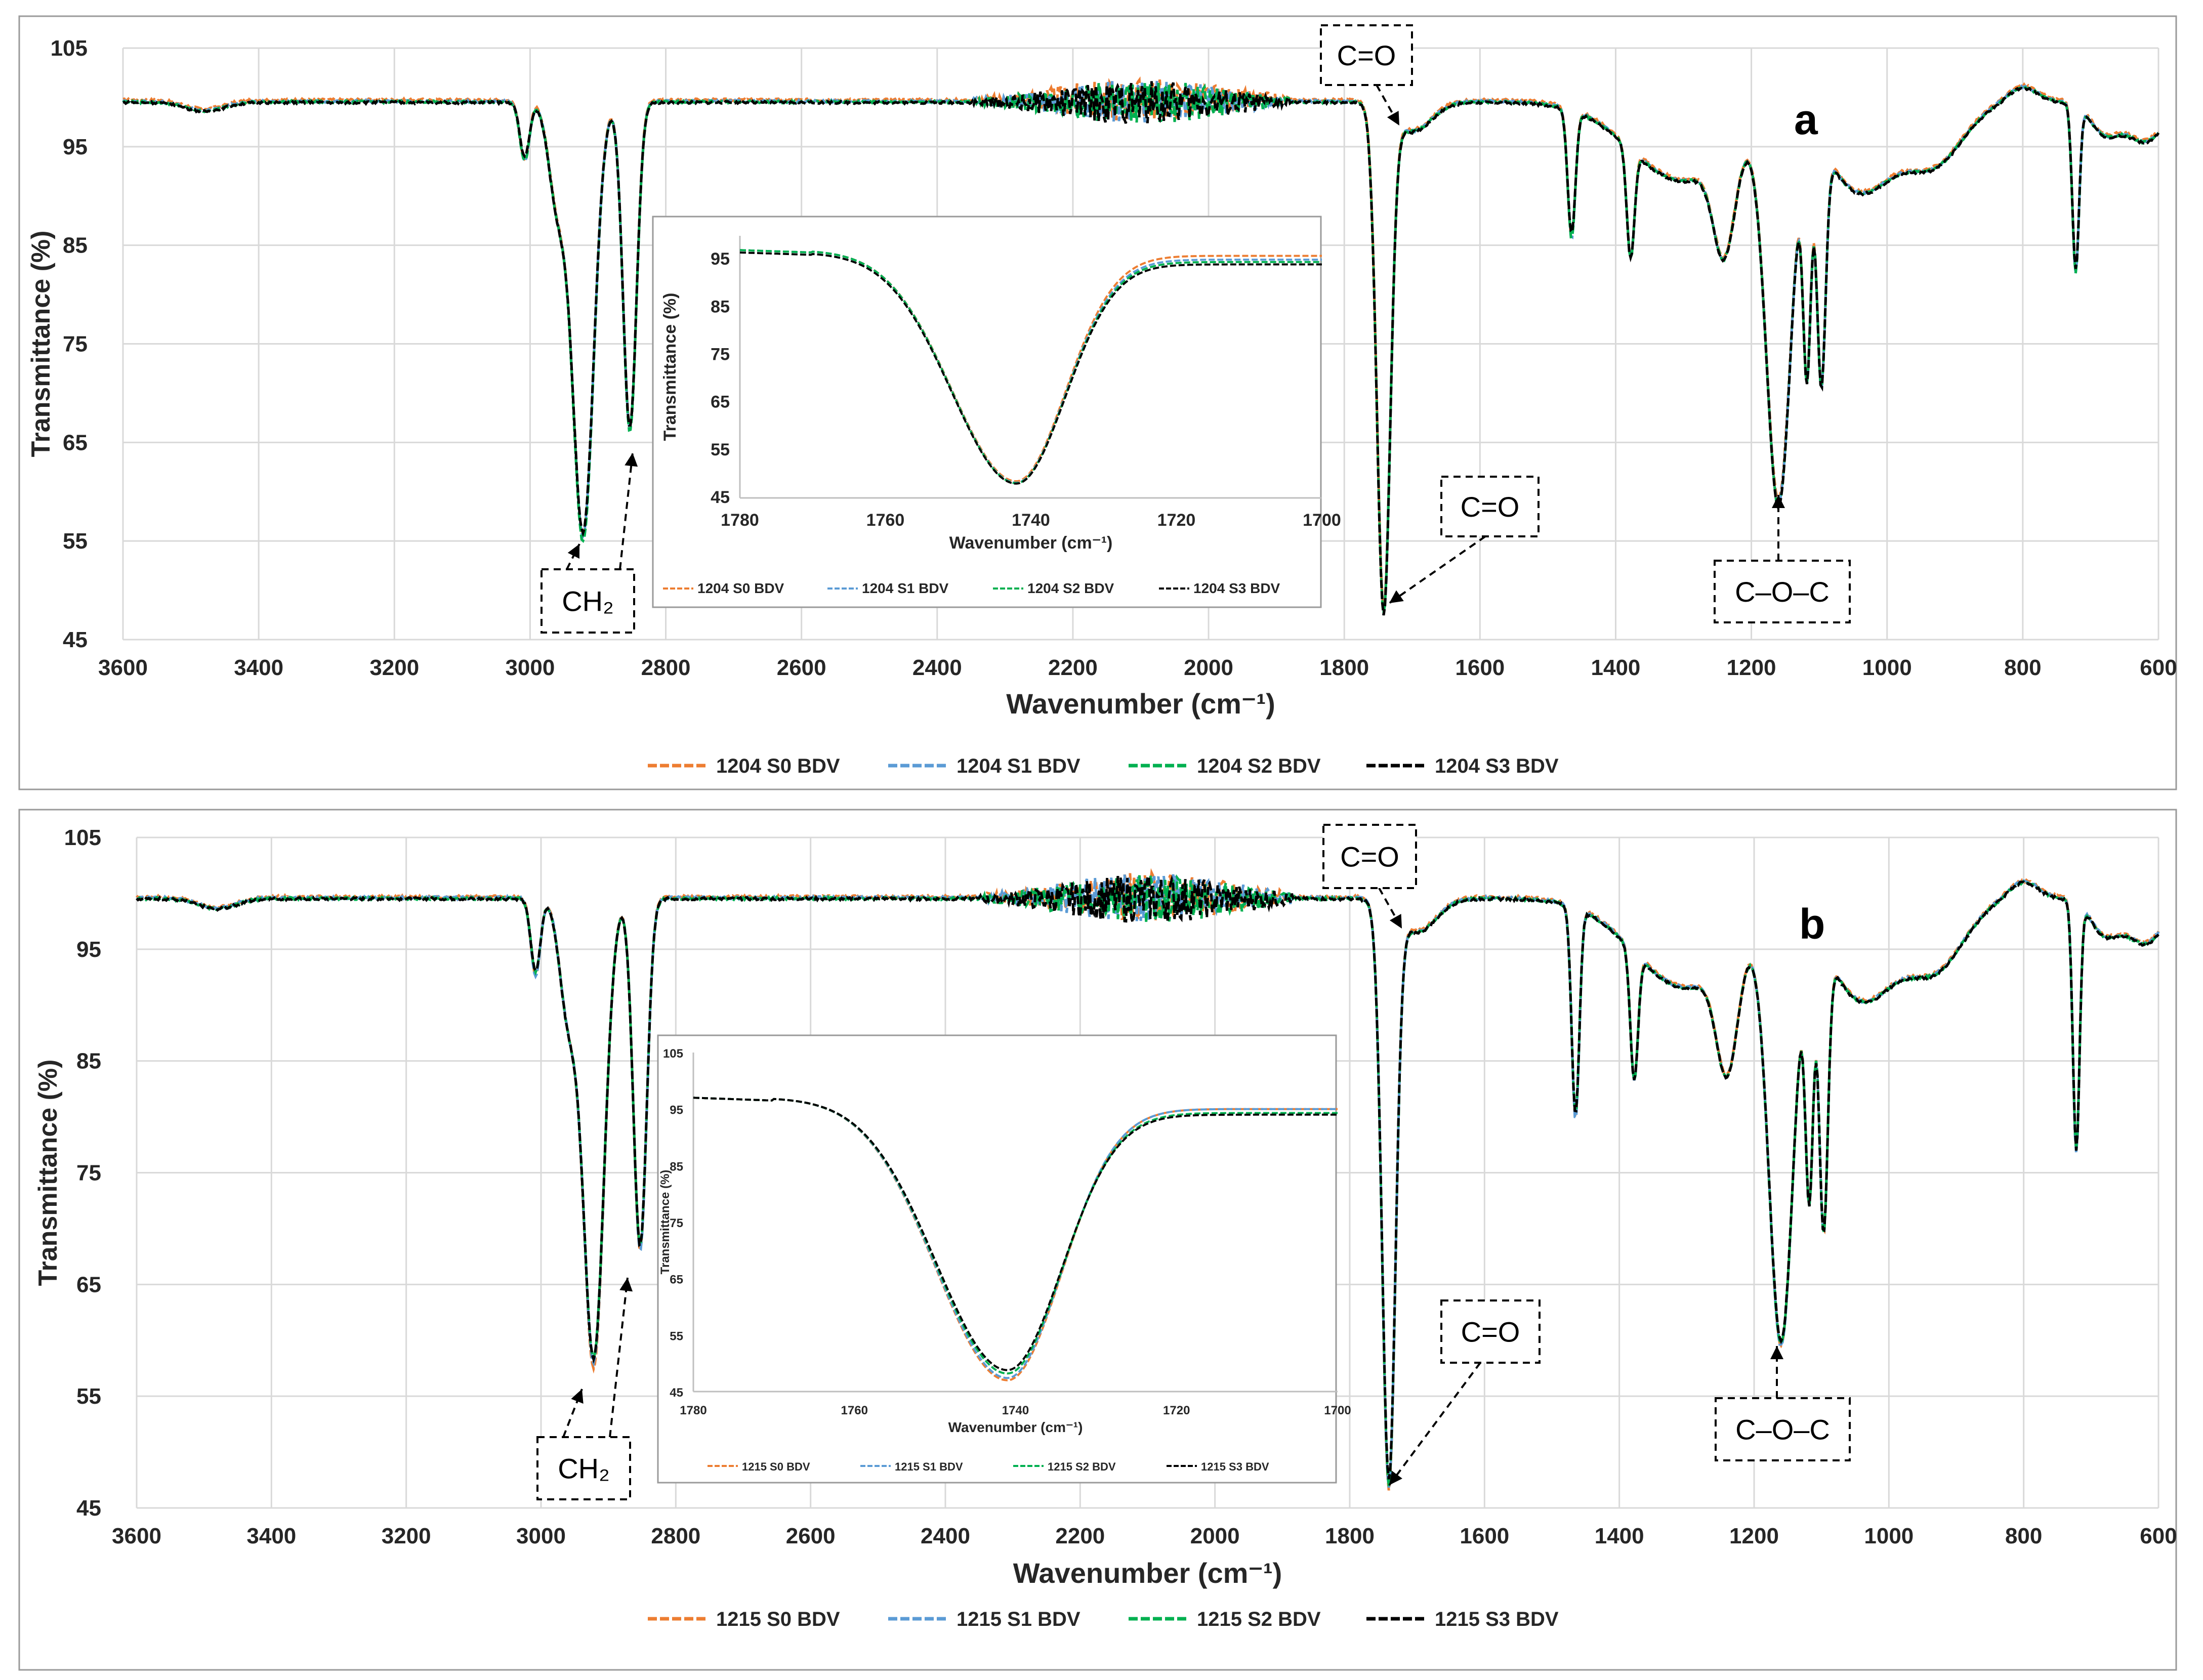 Image resolution: width=2203 pixels, height=1680 pixels. What do you see at coordinates (1497, 766) in the screenshot?
I see `legend-label: 1204 S3 BDV` at bounding box center [1497, 766].